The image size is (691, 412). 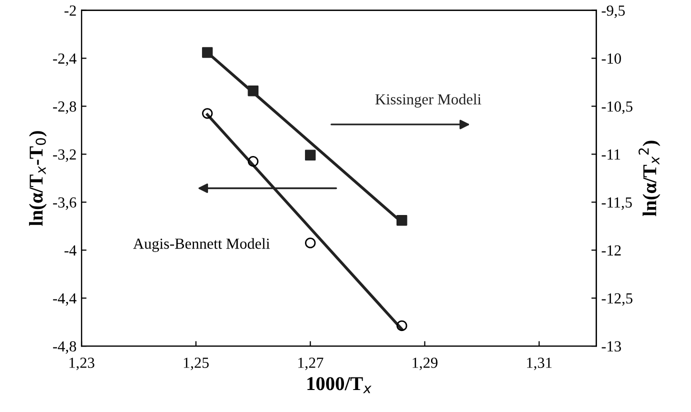 I want to click on y-tick-label: -2,4, so click(x=64, y=59).